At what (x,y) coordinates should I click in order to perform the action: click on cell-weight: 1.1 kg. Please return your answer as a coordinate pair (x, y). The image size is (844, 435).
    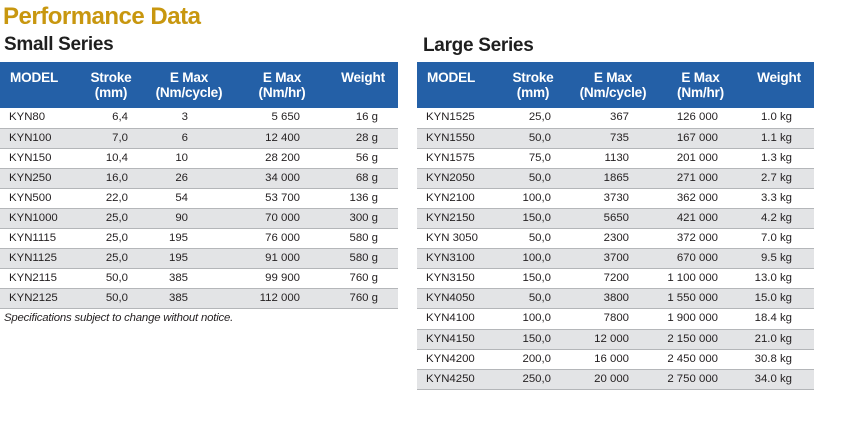
    Looking at the image, I should click on (779, 138).